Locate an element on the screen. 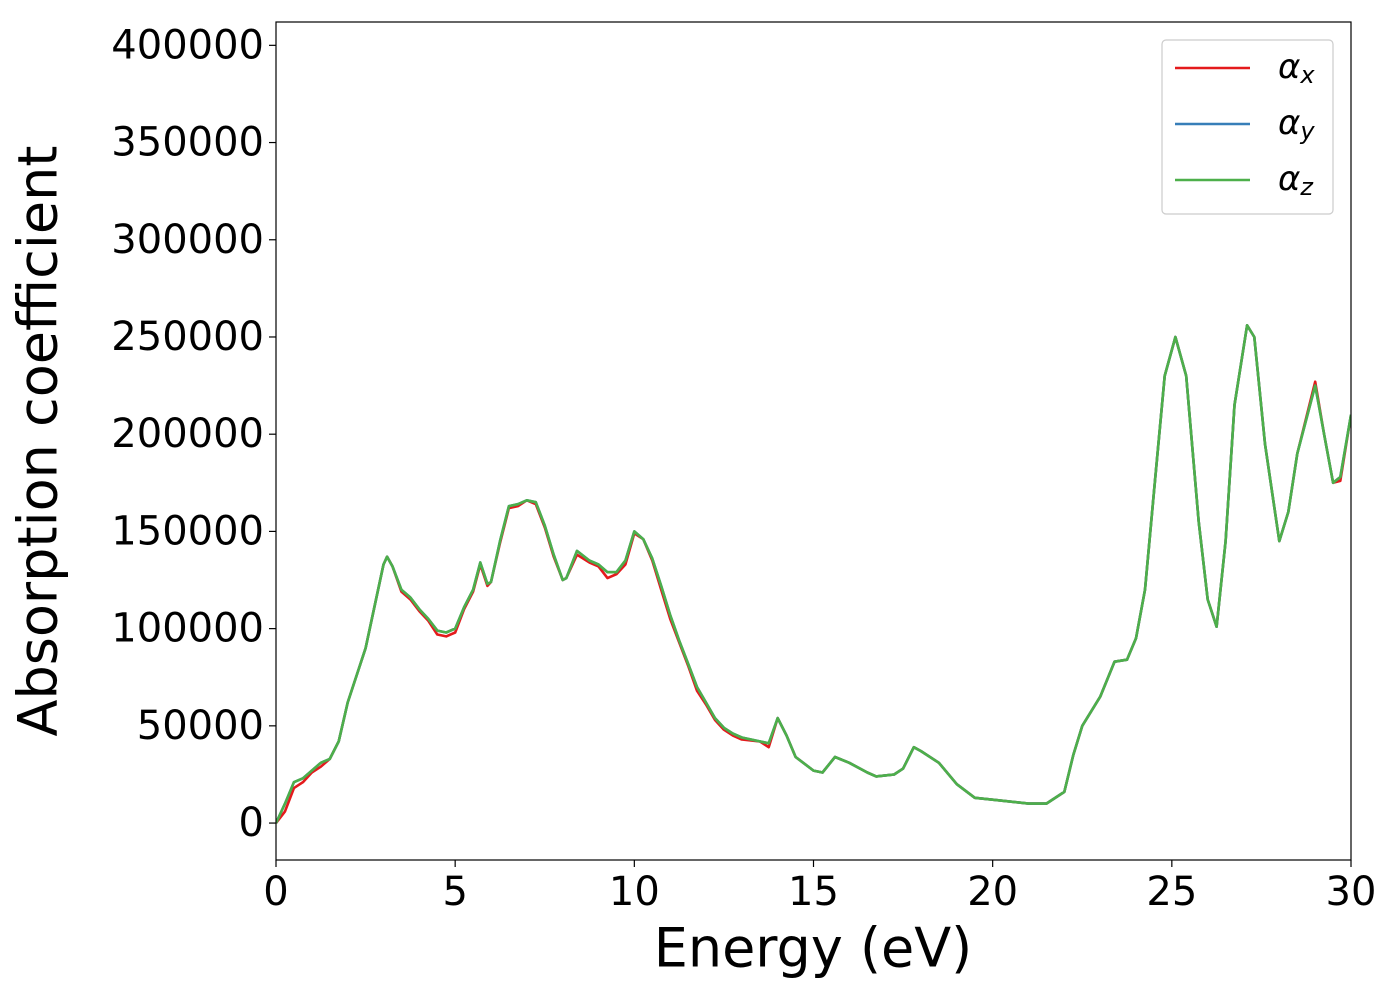  legend-label: αy is located at coordinates (1296, 124).